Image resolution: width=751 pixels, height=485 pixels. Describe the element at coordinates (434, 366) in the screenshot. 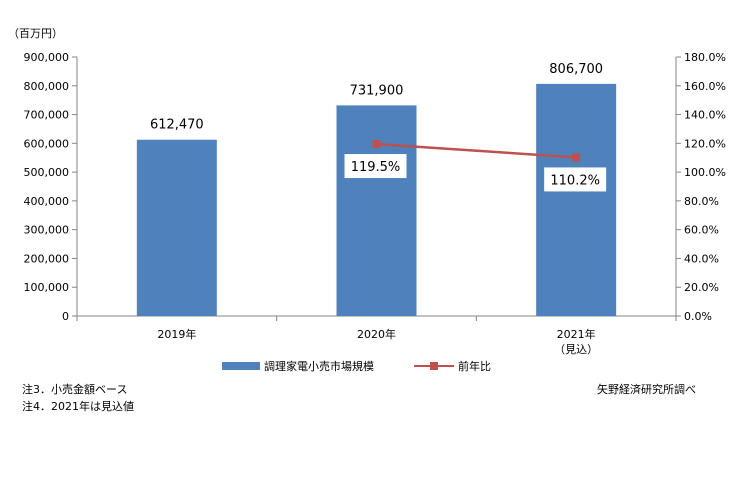

I see `legend-line-swatch` at that location.